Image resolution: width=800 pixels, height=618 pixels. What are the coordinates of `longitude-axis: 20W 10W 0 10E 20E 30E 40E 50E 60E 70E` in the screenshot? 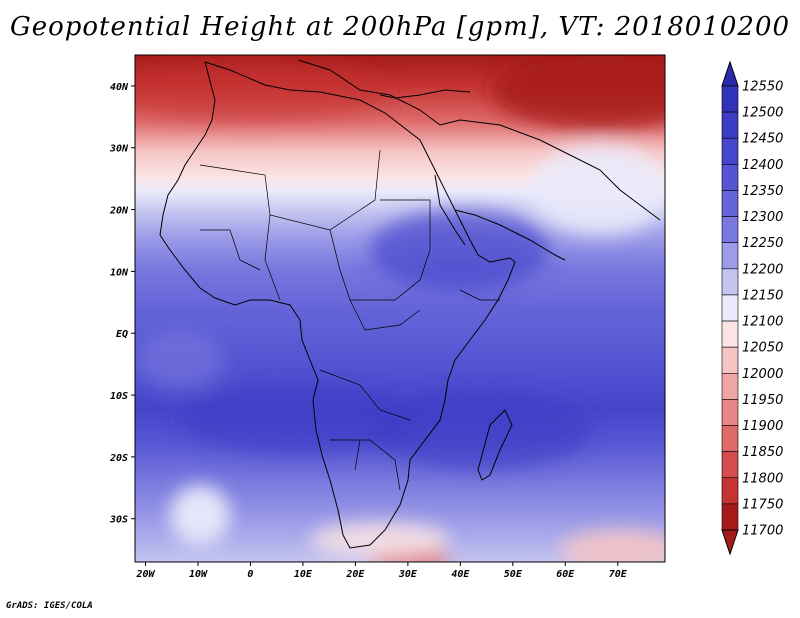 It's located at (381, 571).